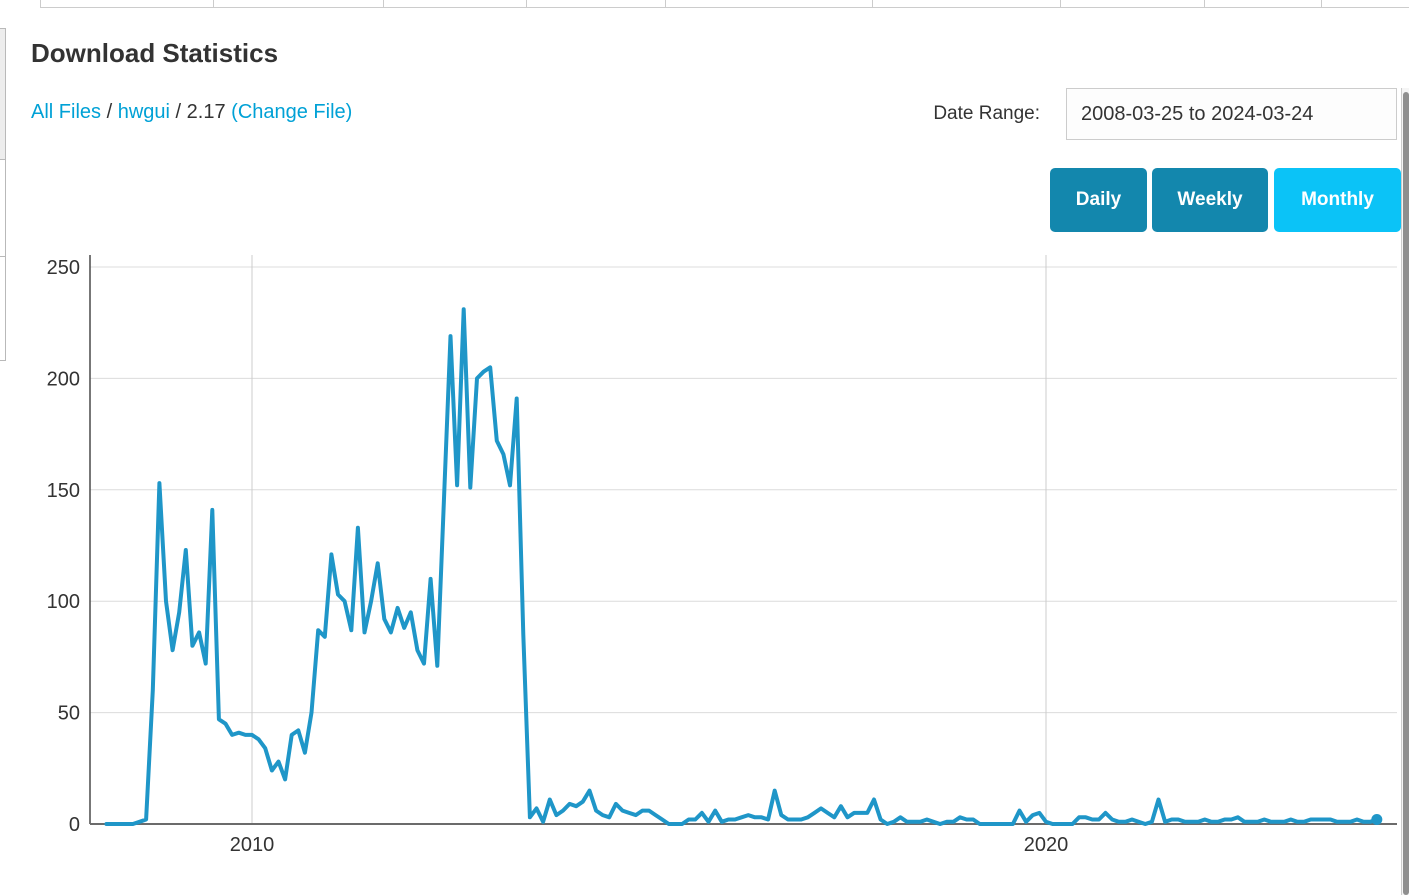 The width and height of the screenshot is (1409, 895). Describe the element at coordinates (63, 602) in the screenshot. I see `y-axis-tick-label: 100` at that location.